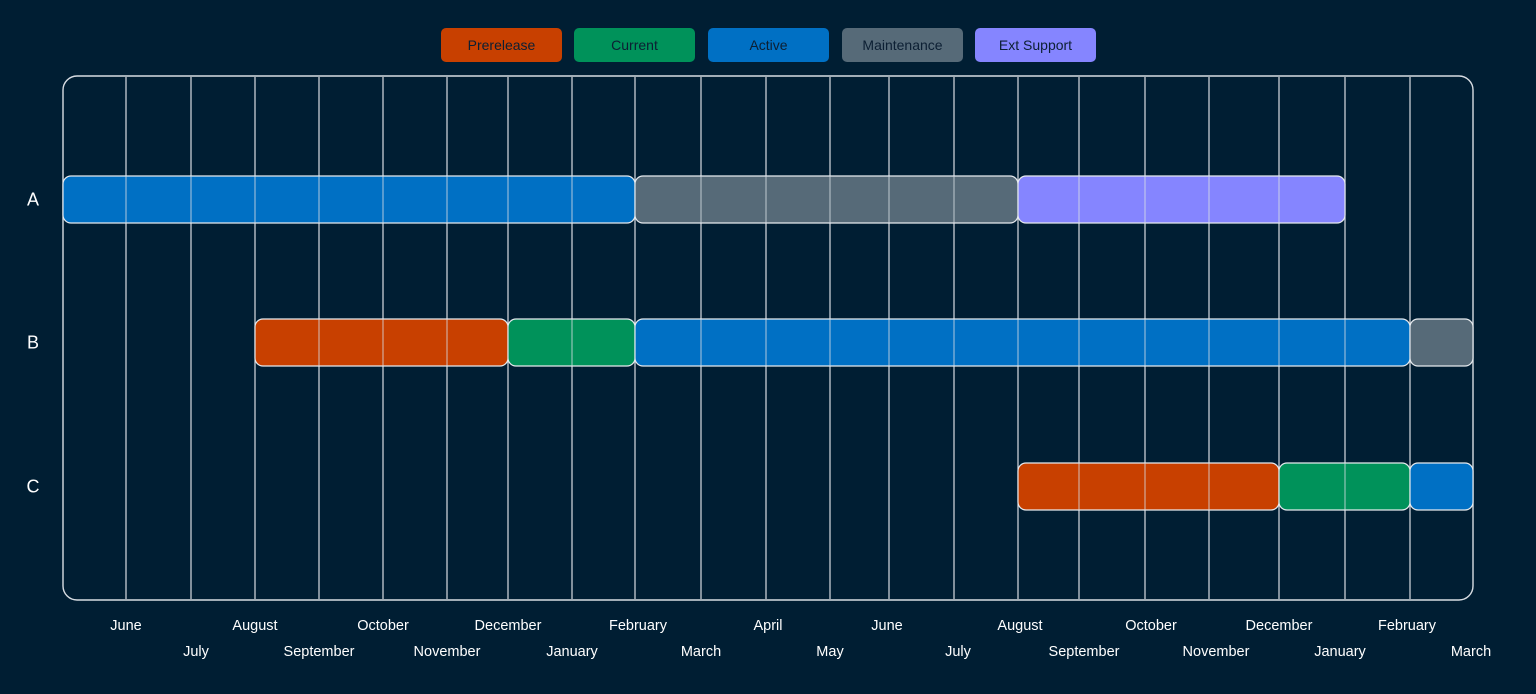 This screenshot has width=1536, height=694. I want to click on row-label-c: C, so click(33, 487).